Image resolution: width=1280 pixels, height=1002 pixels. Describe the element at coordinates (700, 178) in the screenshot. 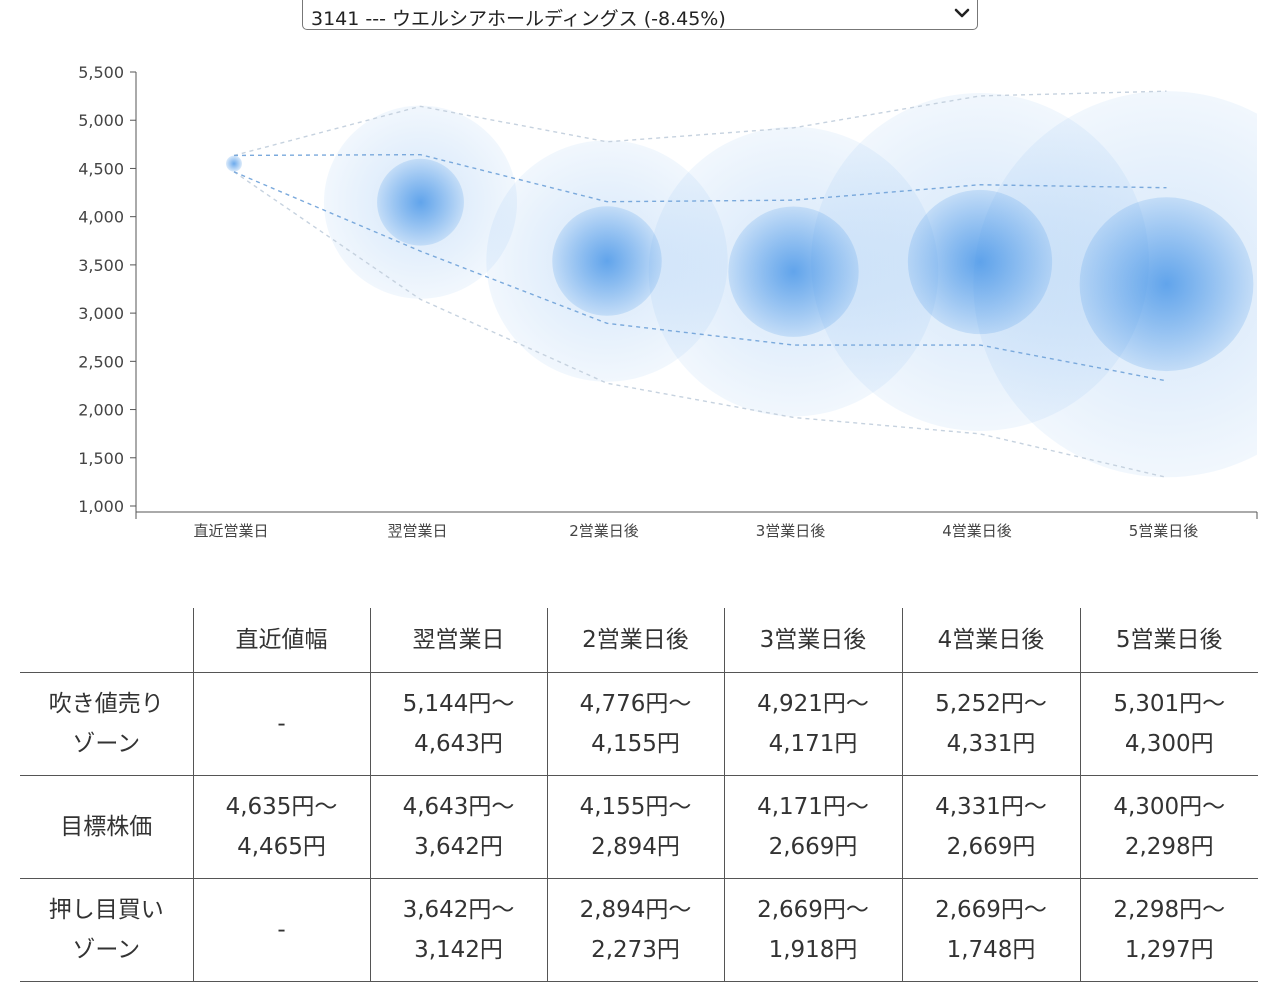

I see `target-upper-line` at that location.